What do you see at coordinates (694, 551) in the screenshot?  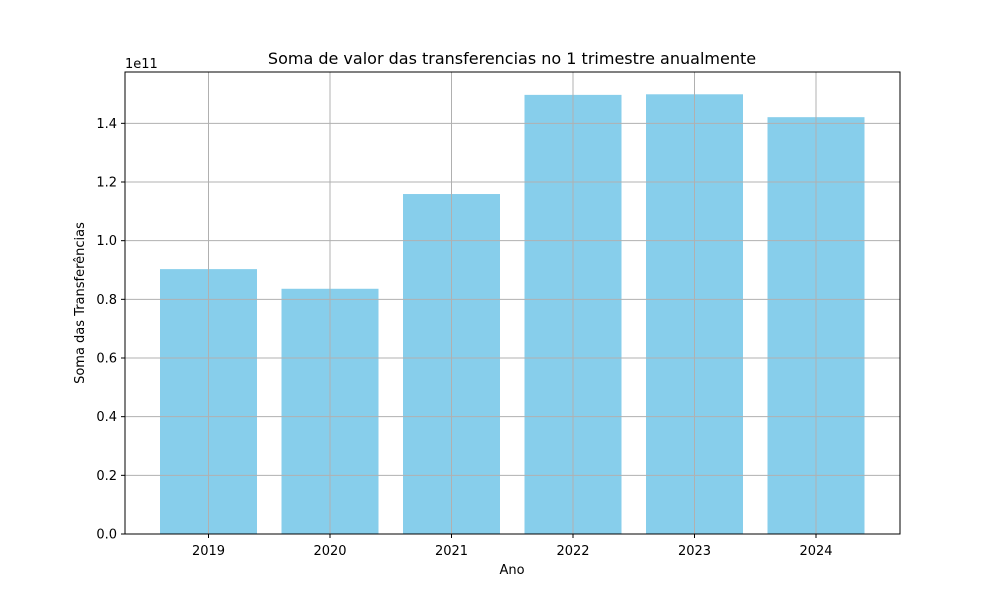 I see `x-tick-label-2023: 2023` at bounding box center [694, 551].